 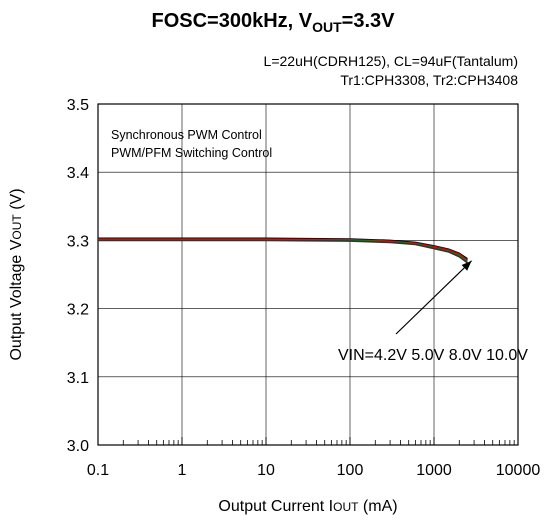 I want to click on x-tick-label: 100, so click(x=350, y=470).